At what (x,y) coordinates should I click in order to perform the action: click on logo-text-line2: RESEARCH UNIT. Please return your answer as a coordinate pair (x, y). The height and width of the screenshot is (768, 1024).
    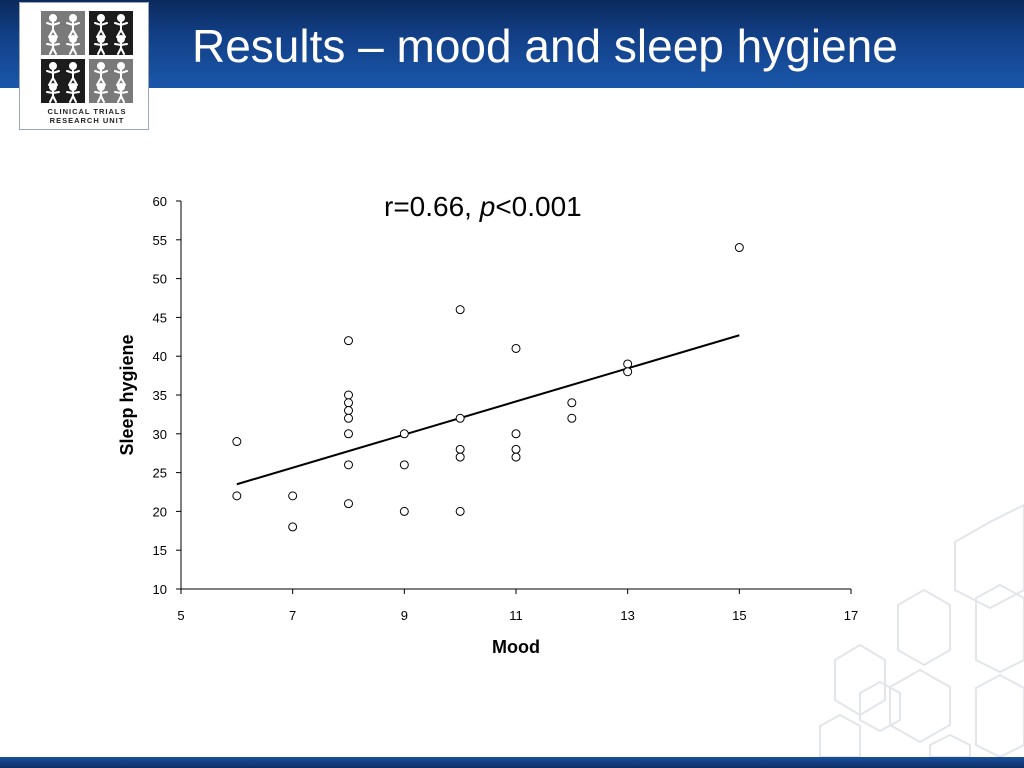
    Looking at the image, I should click on (87, 120).